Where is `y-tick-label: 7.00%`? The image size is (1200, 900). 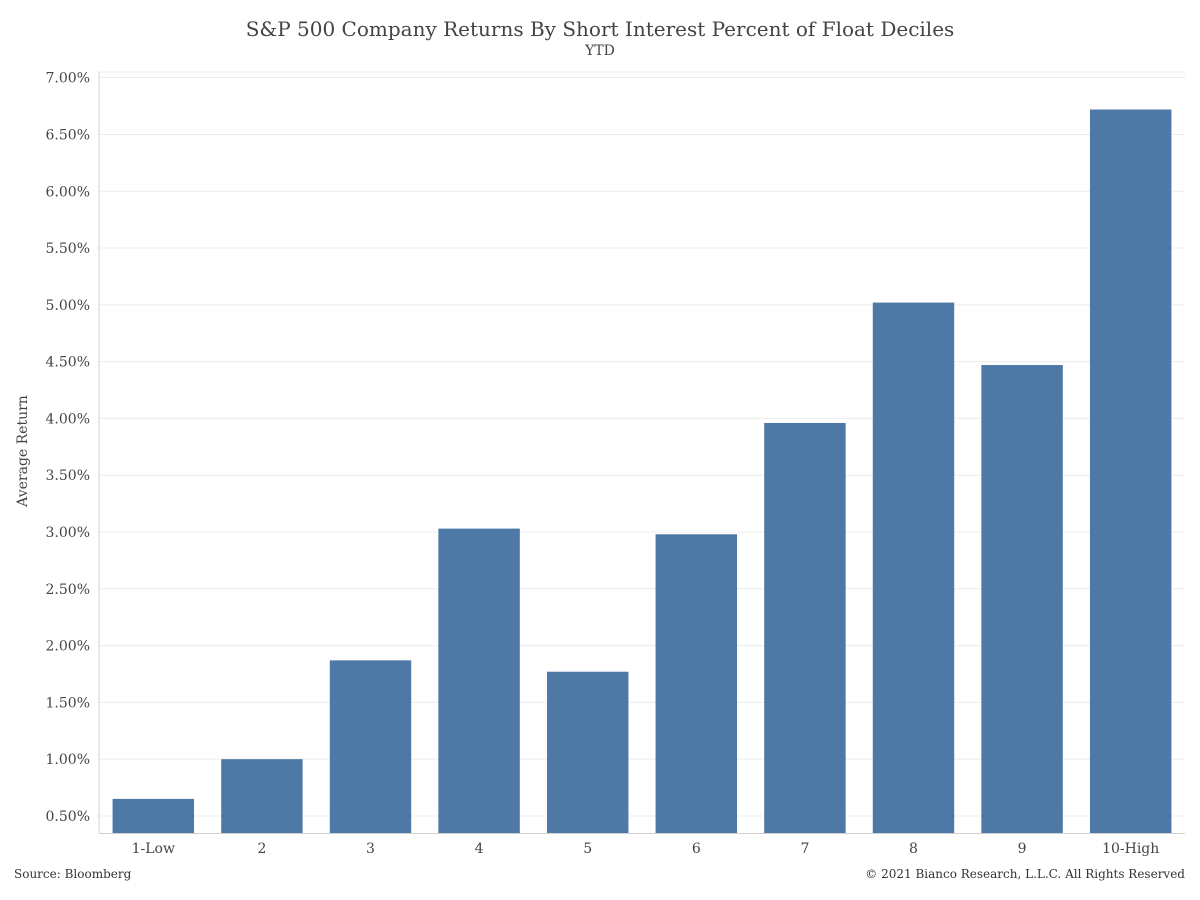 y-tick-label: 7.00% is located at coordinates (68, 79).